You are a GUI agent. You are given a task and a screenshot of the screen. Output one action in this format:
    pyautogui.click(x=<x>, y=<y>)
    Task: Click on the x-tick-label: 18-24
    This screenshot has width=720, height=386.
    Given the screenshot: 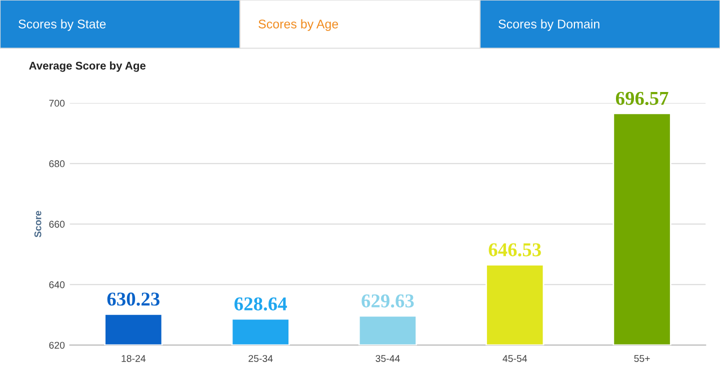 What is the action you would take?
    pyautogui.click(x=134, y=358)
    